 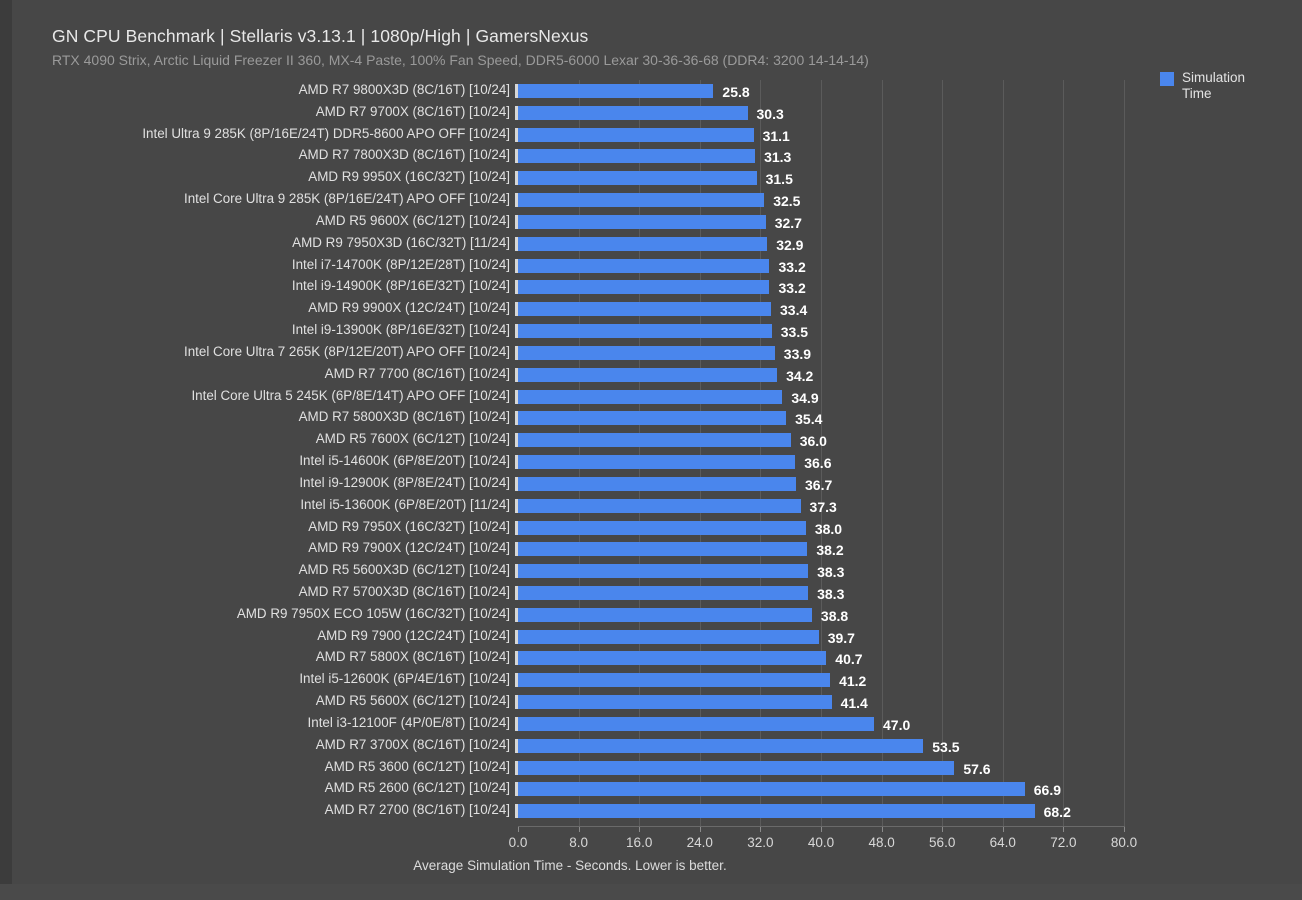 I want to click on bar-category-label: Intel i3-12100F (4P/0E/8T) [10/24], so click(x=408, y=722).